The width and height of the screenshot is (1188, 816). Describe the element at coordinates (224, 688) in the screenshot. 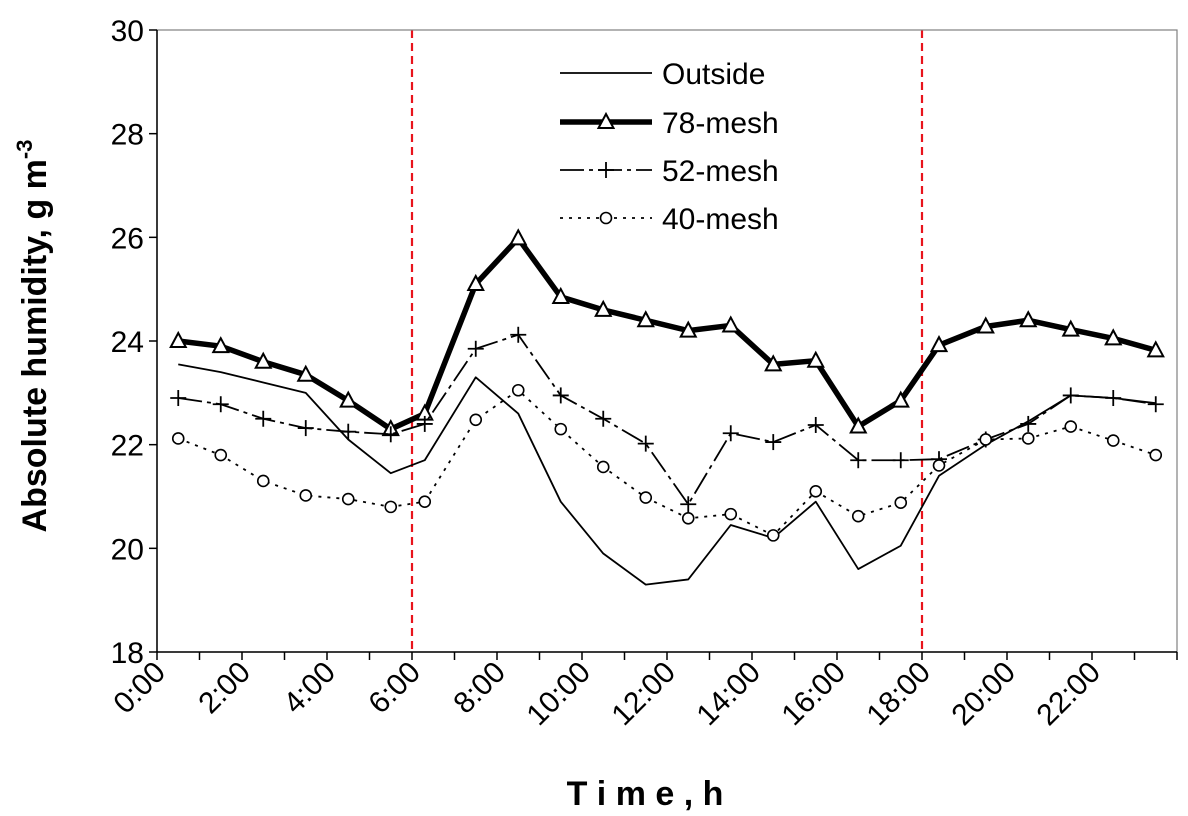

I see `x-tick-label: 2:00` at that location.